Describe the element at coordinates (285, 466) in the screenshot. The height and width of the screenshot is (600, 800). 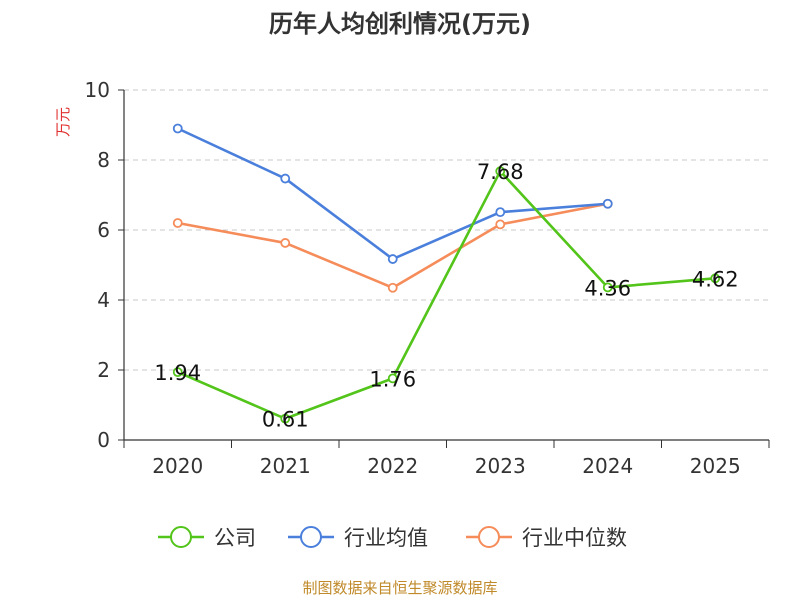
I see `x-tick-label: 2021` at that location.